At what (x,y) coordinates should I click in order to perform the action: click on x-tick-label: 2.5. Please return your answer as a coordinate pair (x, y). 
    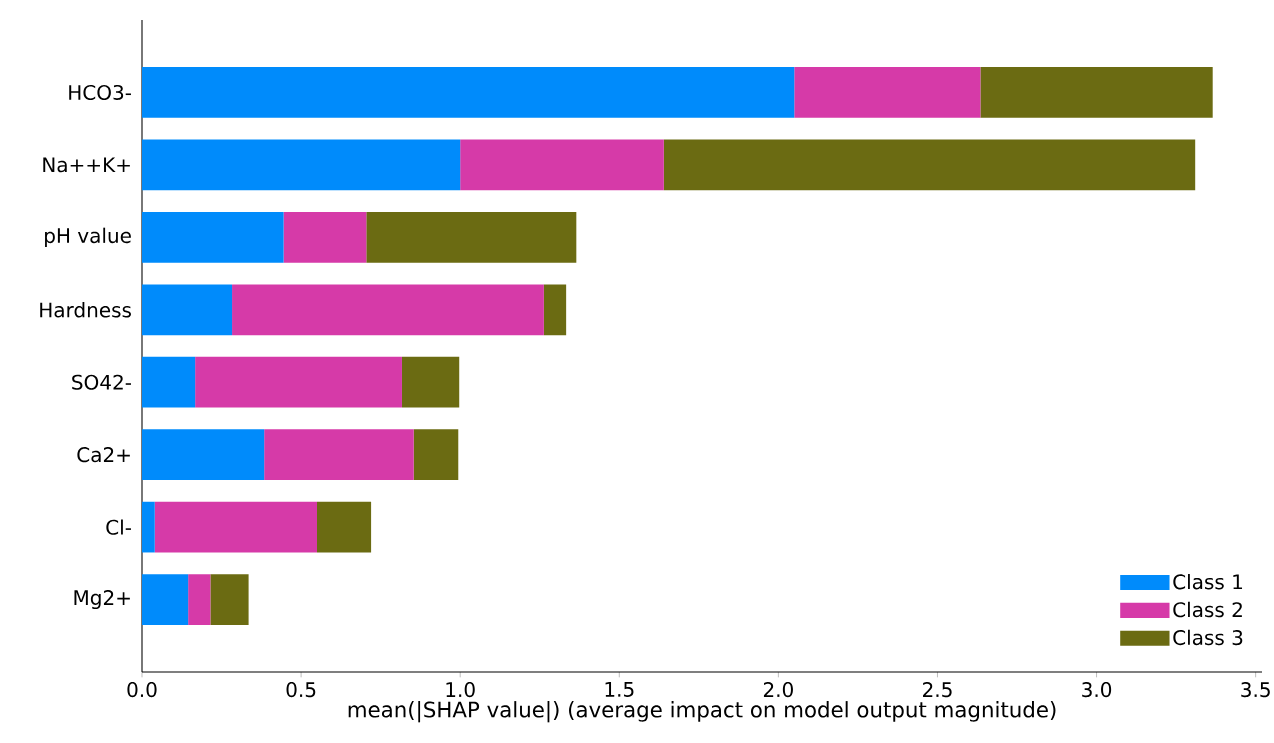
    Looking at the image, I should click on (937, 690).